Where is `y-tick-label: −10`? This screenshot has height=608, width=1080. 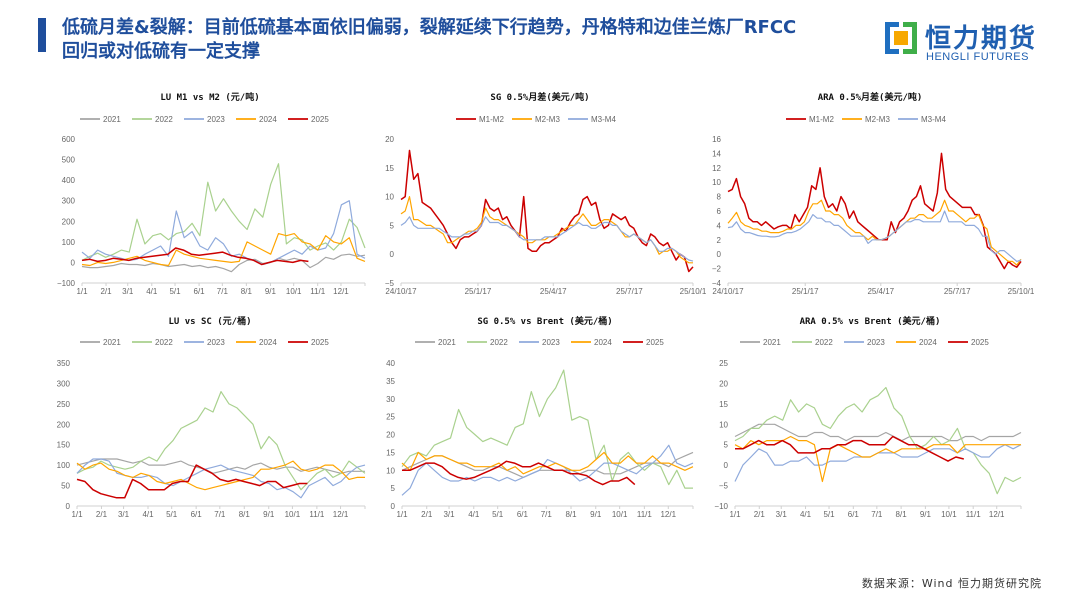
y-tick-label: −10 is located at coordinates (721, 506).